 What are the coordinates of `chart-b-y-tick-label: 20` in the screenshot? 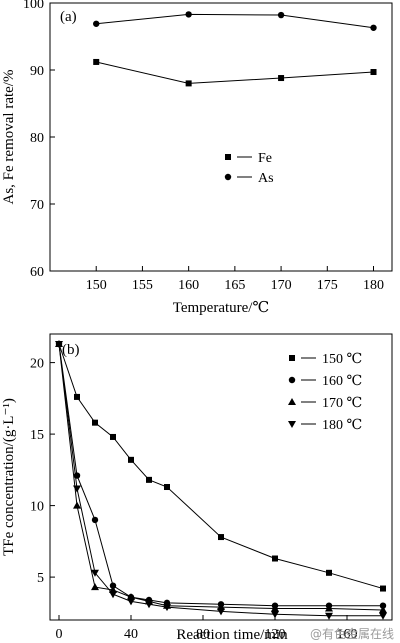 It's located at (37, 364).